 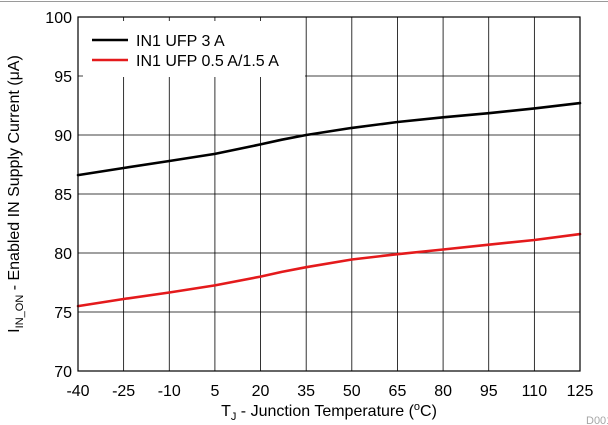 What do you see at coordinates (417, 407) in the screenshot?
I see `x-axis-title-sup: o` at bounding box center [417, 407].